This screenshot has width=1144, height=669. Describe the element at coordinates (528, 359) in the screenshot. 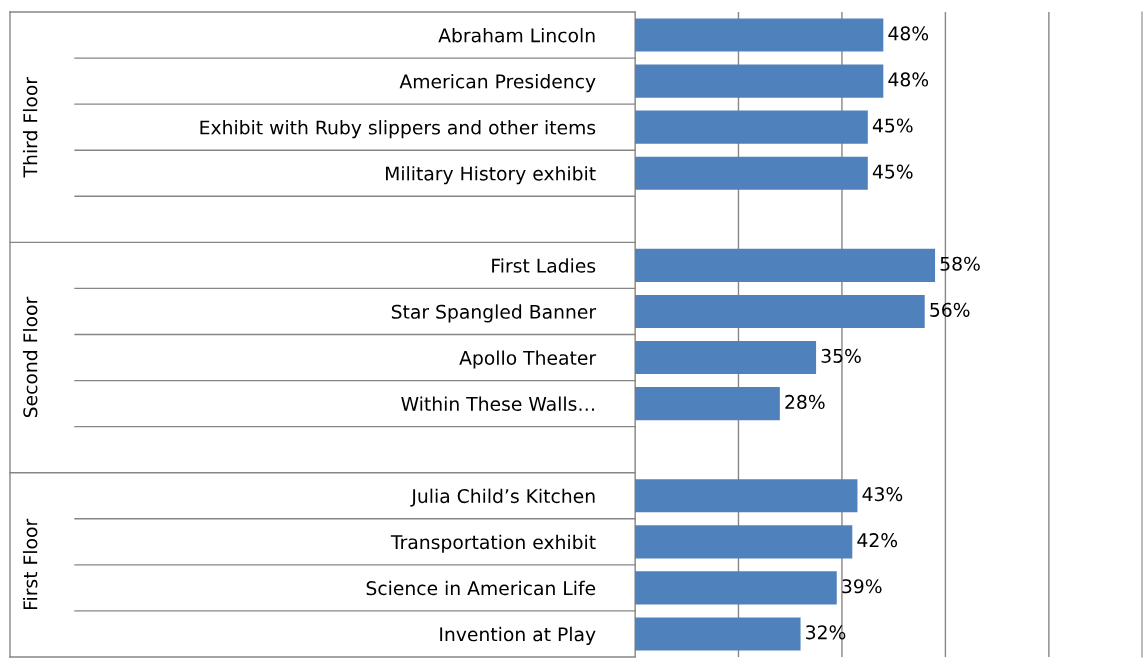

I see `y-tick-label: Apollo Theater` at that location.